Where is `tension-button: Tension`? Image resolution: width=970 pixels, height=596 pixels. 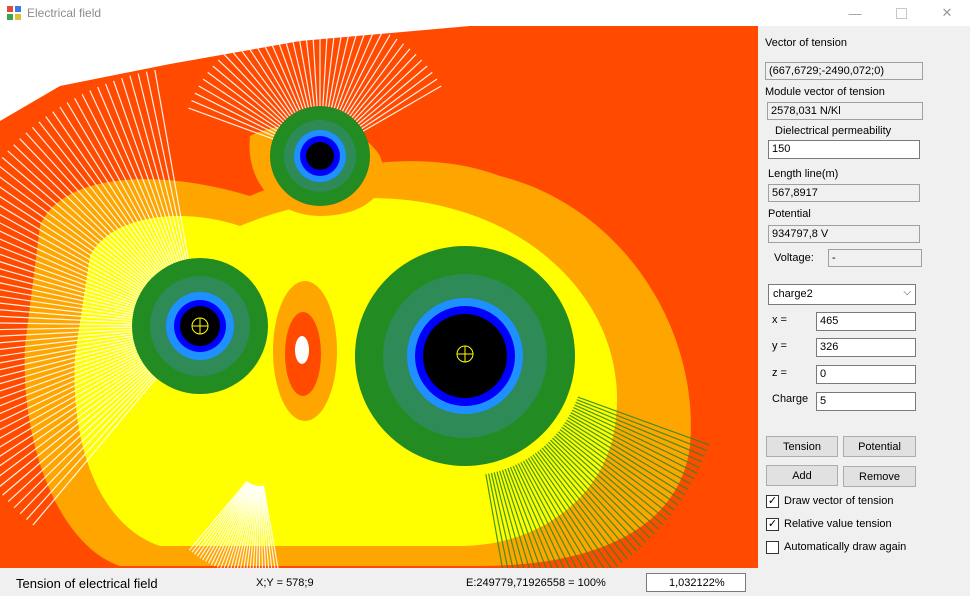 tension-button: Tension is located at coordinates (802, 446).